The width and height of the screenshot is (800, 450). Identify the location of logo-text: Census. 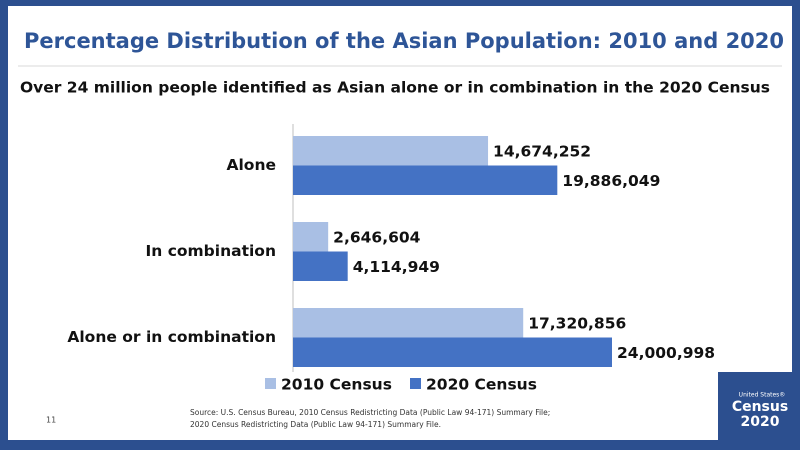
(760, 407).